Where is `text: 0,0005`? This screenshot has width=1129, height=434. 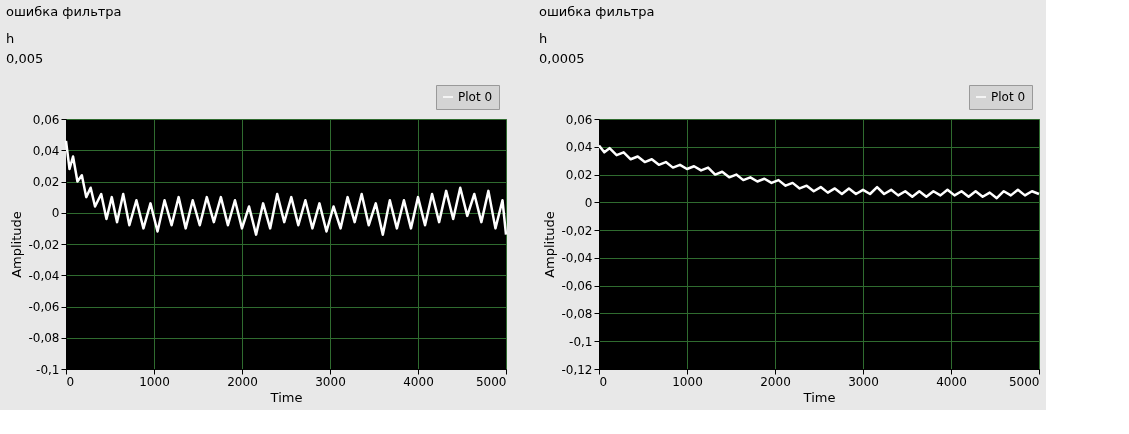
text: 0,0005 is located at coordinates (562, 58).